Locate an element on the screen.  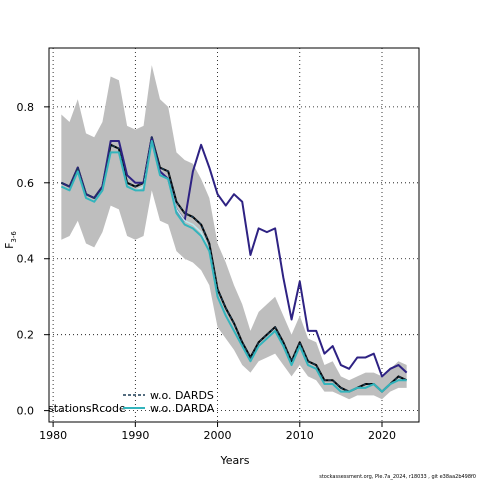
x-tick-label: 2000 is located at coordinates (218, 435).